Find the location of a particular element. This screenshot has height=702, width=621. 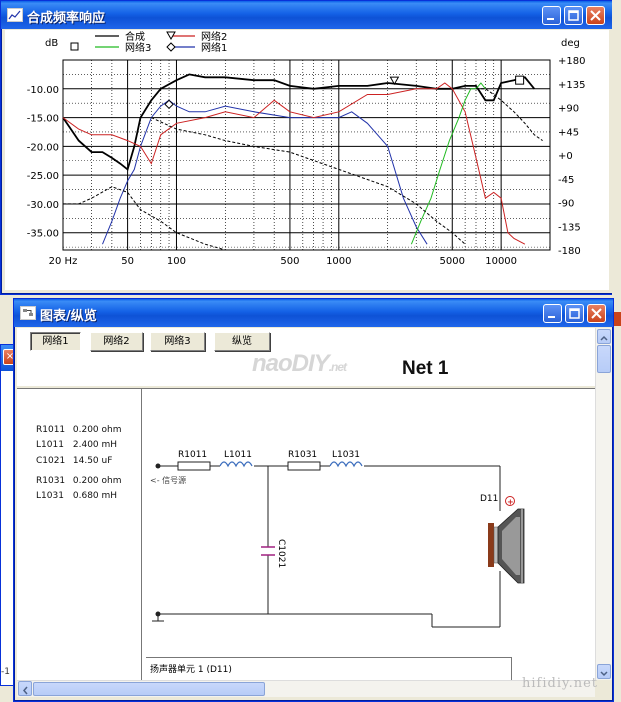

x-tick-label: 10000 is located at coordinates (501, 261).